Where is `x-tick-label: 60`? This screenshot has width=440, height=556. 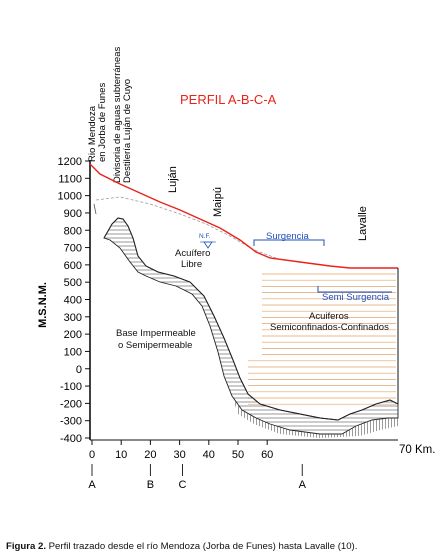 x-tick-label: 60 is located at coordinates (267, 455).